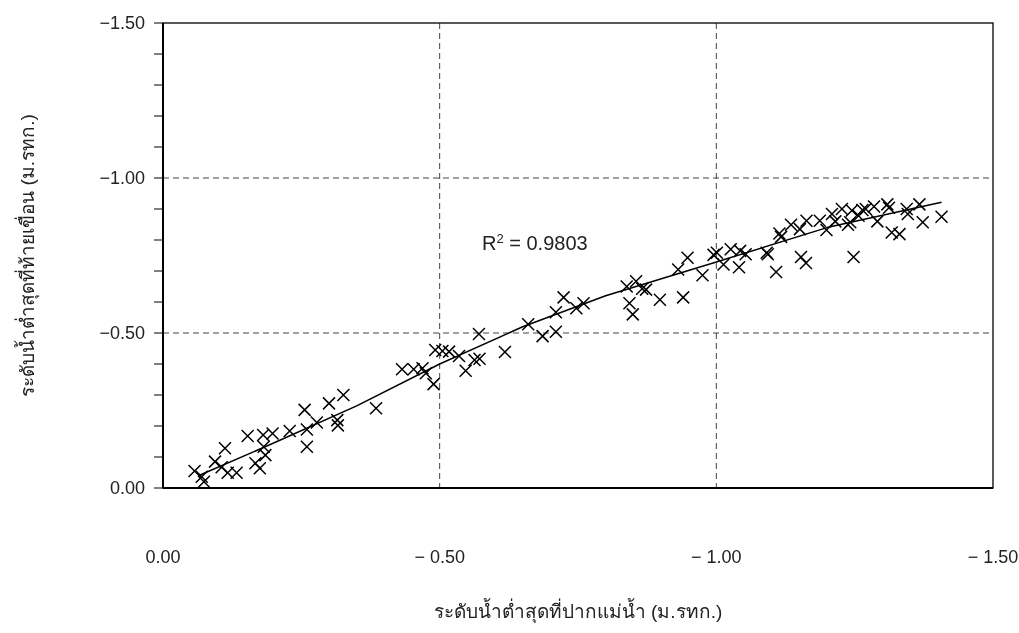 The width and height of the screenshot is (1019, 633). I want to click on y-axis-title: ระดับน้ำต่ำสุดที่ท้ายเขื่อน (ม.รทก.), so click(27, 255).